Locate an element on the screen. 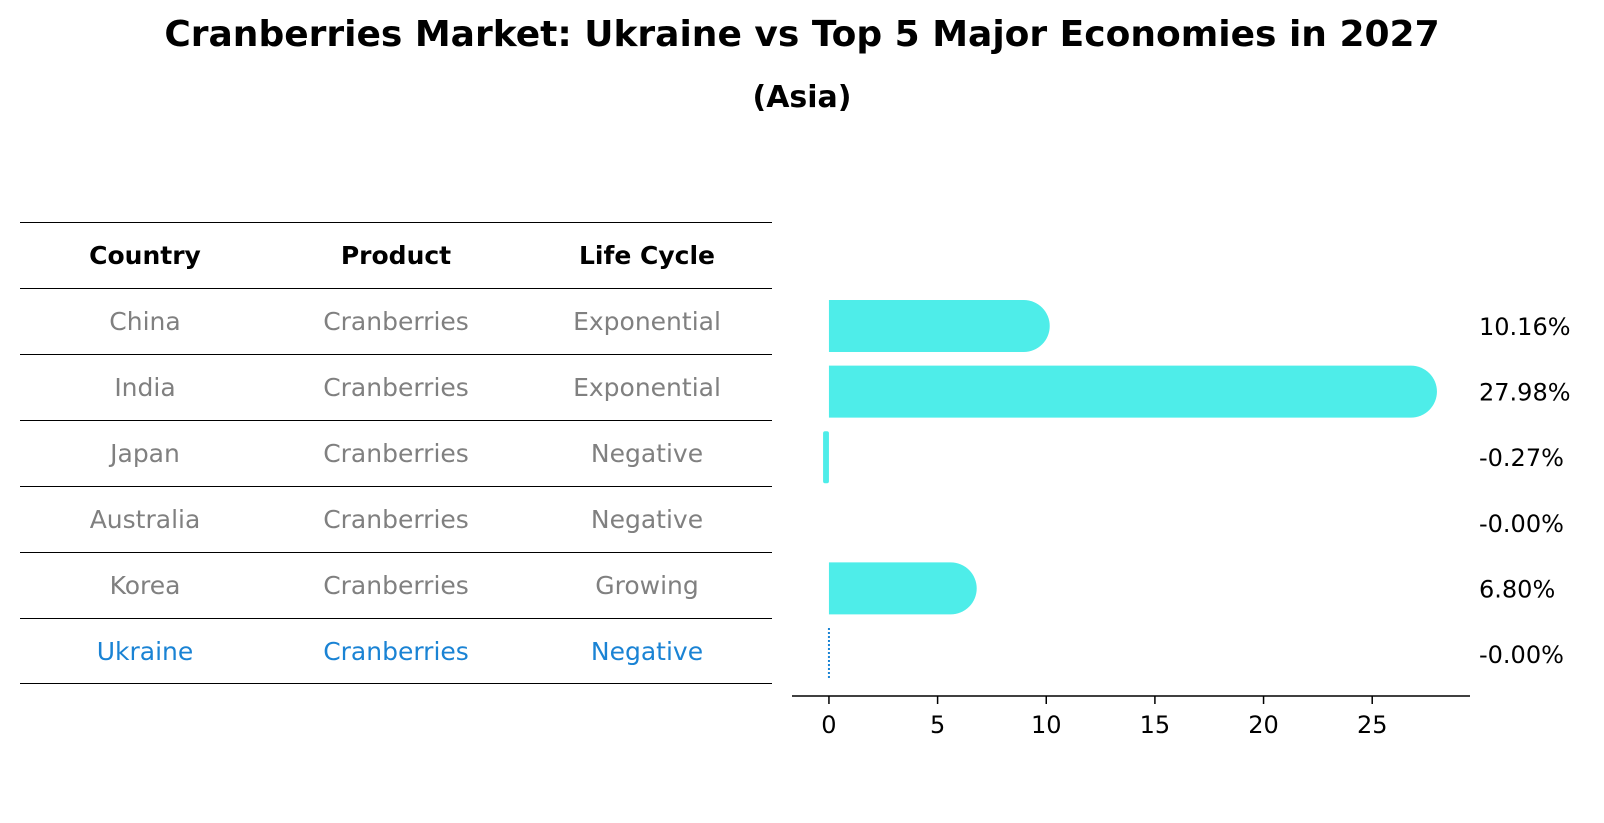 This screenshot has width=1604, height=823. header-country: Country is located at coordinates (145, 255).